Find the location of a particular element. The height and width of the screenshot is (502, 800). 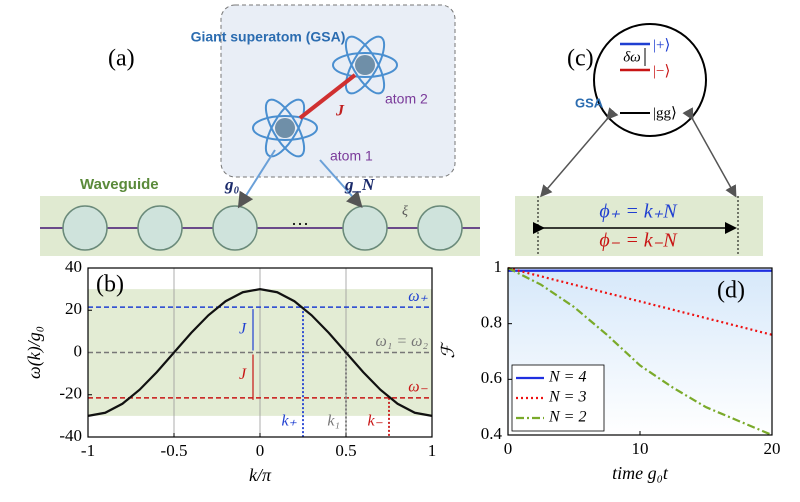

waveguide-label: Waveguide is located at coordinates (119, 184).